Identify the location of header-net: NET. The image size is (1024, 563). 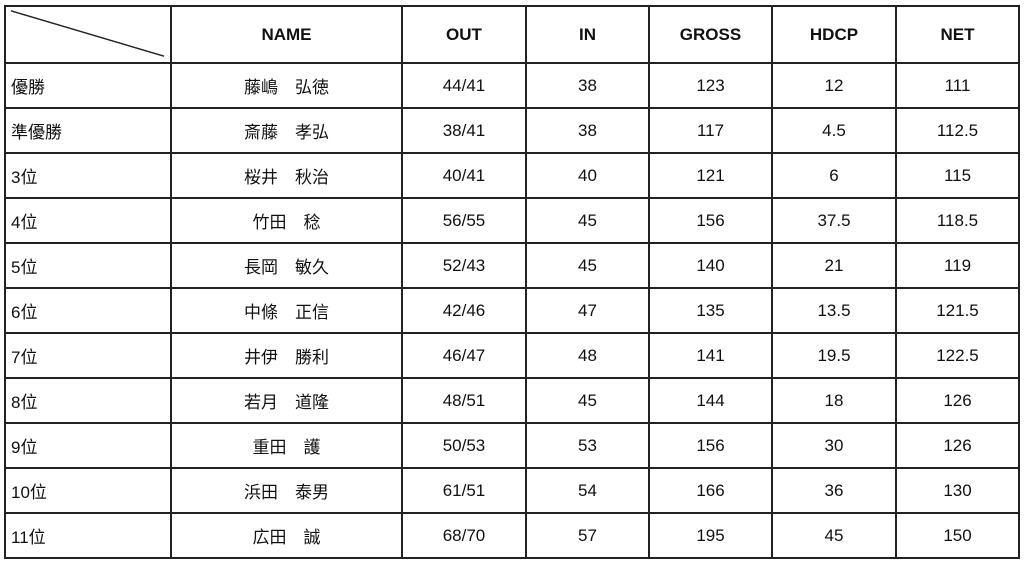
(957, 34).